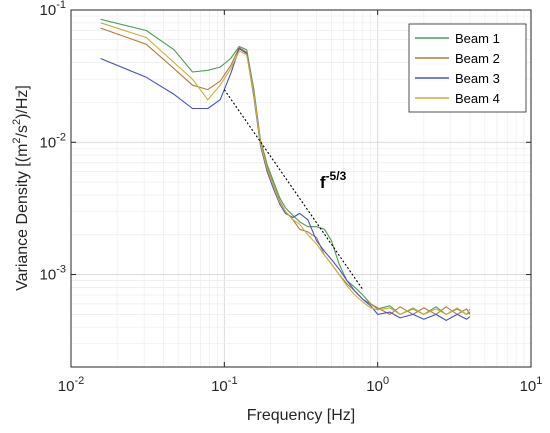  I want to click on slope-annotation: f-5/3, so click(333, 180).